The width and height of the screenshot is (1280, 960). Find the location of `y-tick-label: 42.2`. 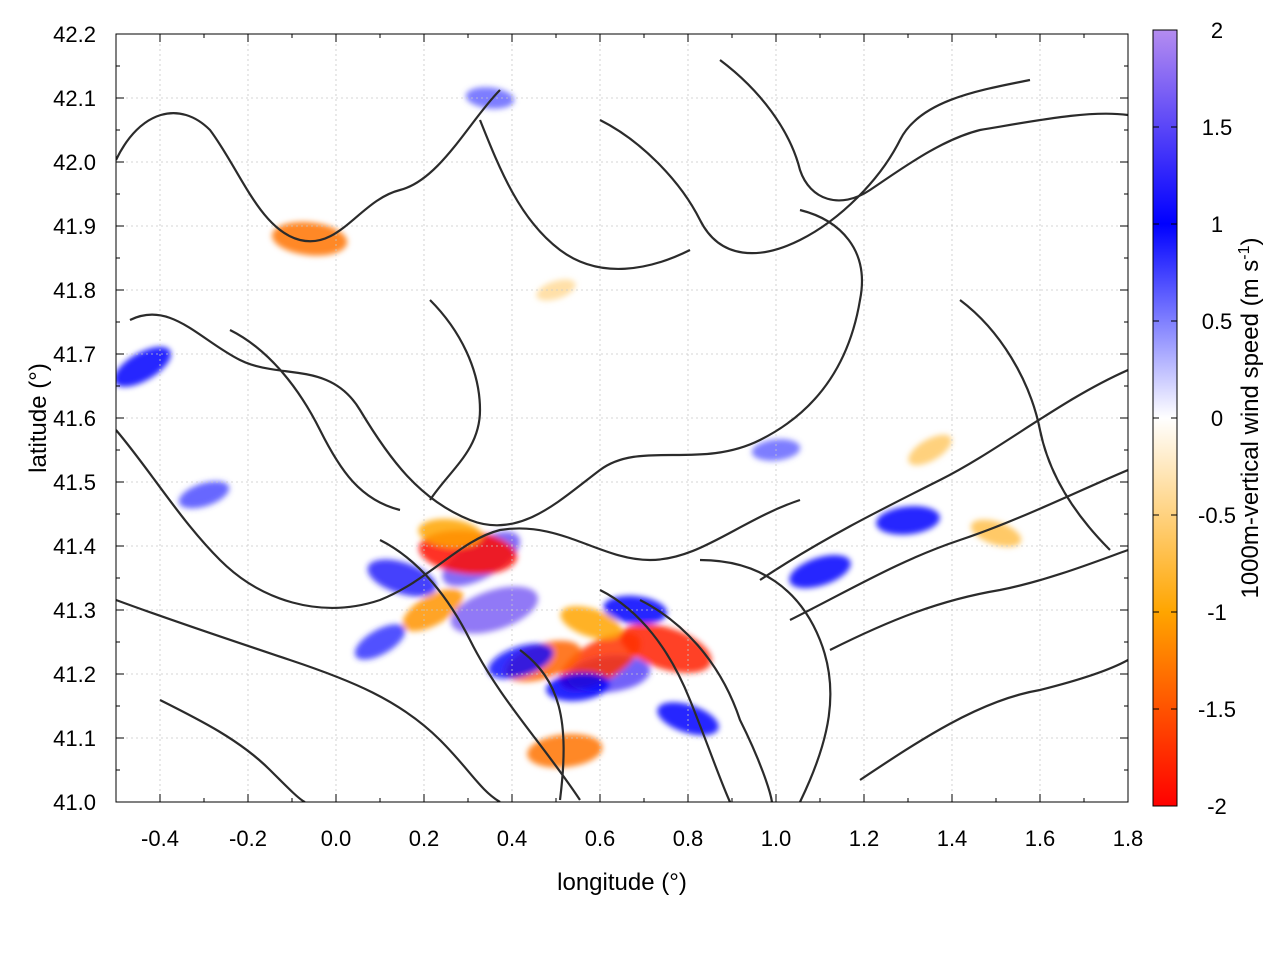

y-tick-label: 42.2 is located at coordinates (74, 34).